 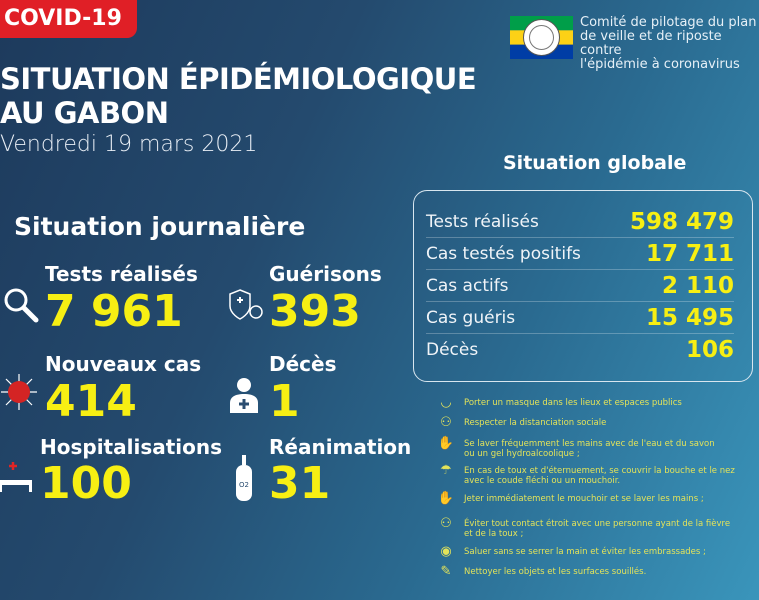 I want to click on daily-value-recoveries: 393, so click(x=315, y=311).